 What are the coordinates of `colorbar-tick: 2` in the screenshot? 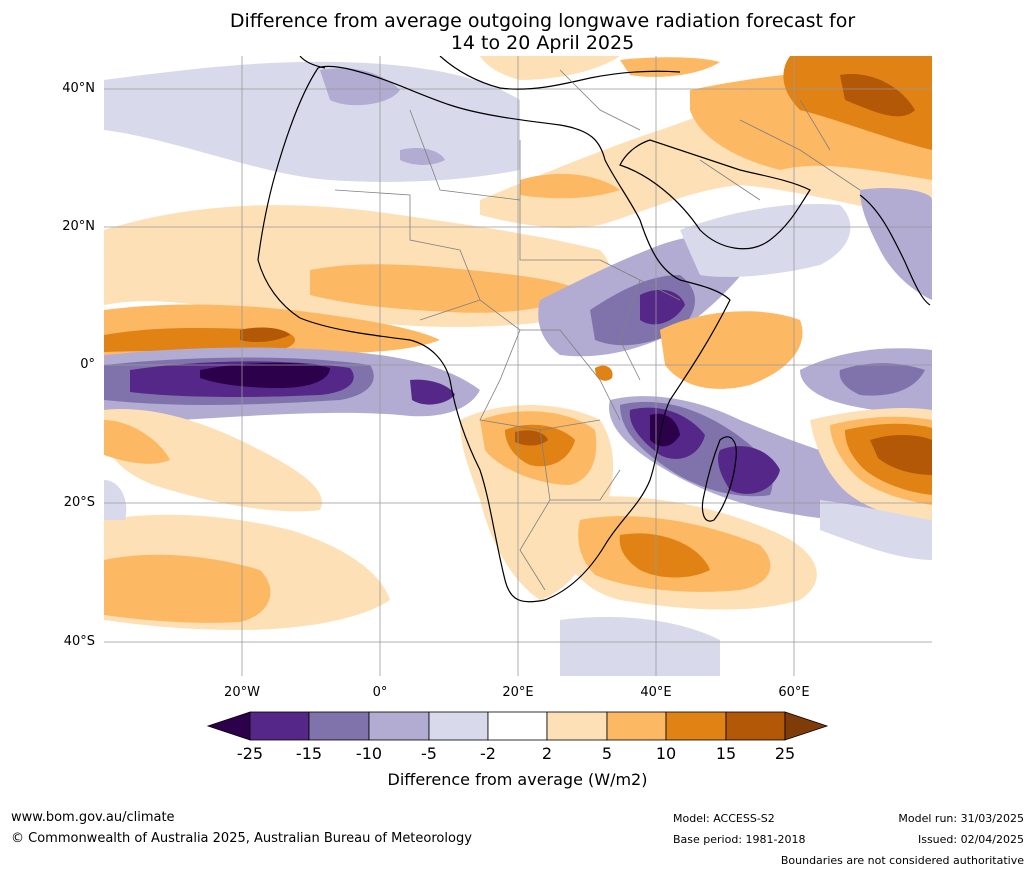 It's located at (547, 753).